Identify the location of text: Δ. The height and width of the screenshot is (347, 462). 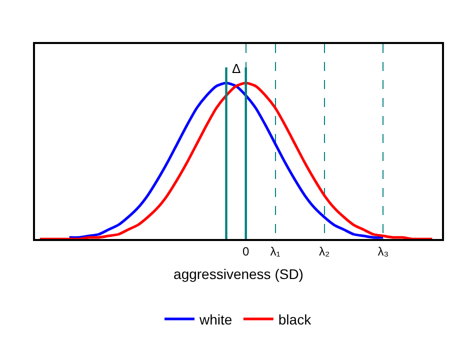
(236, 68).